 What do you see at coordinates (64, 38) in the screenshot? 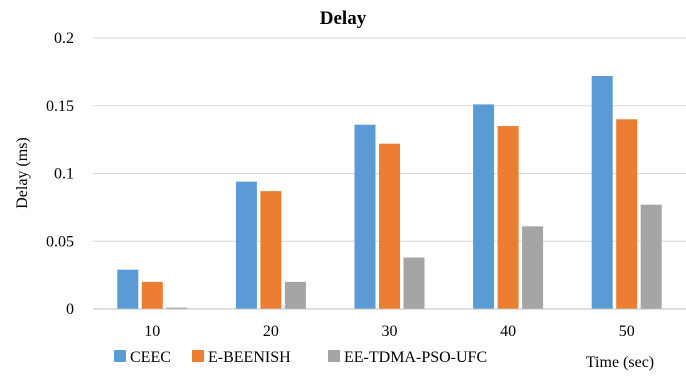
I see `y-tick-label: 0.2` at bounding box center [64, 38].